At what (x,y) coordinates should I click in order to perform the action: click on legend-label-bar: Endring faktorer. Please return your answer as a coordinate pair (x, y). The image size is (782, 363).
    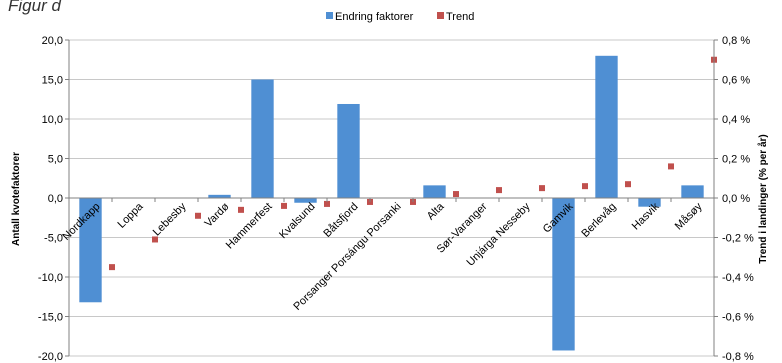
    Looking at the image, I should click on (374, 17).